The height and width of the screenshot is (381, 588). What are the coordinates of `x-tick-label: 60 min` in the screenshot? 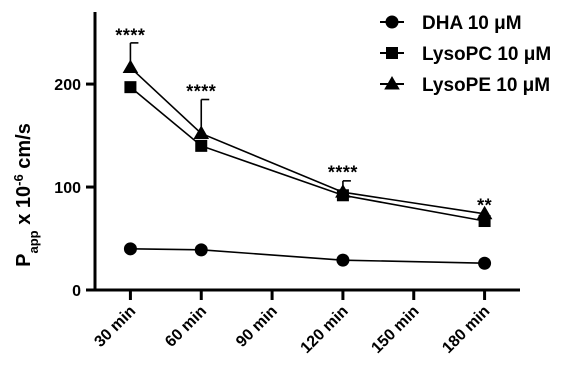 It's located at (186, 327).